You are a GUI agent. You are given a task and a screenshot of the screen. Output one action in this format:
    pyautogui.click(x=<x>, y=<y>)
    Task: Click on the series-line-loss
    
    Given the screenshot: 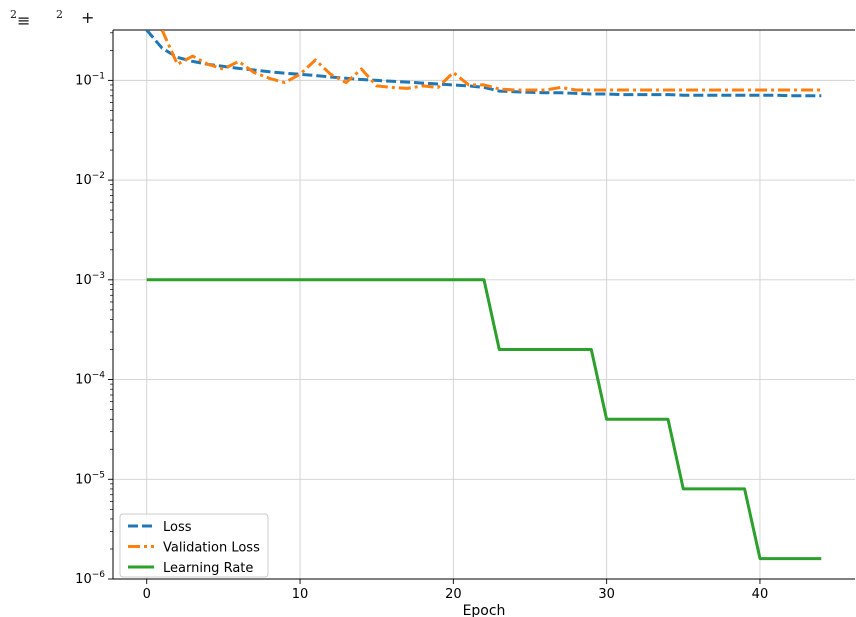 What is the action you would take?
    pyautogui.click(x=483, y=64)
    